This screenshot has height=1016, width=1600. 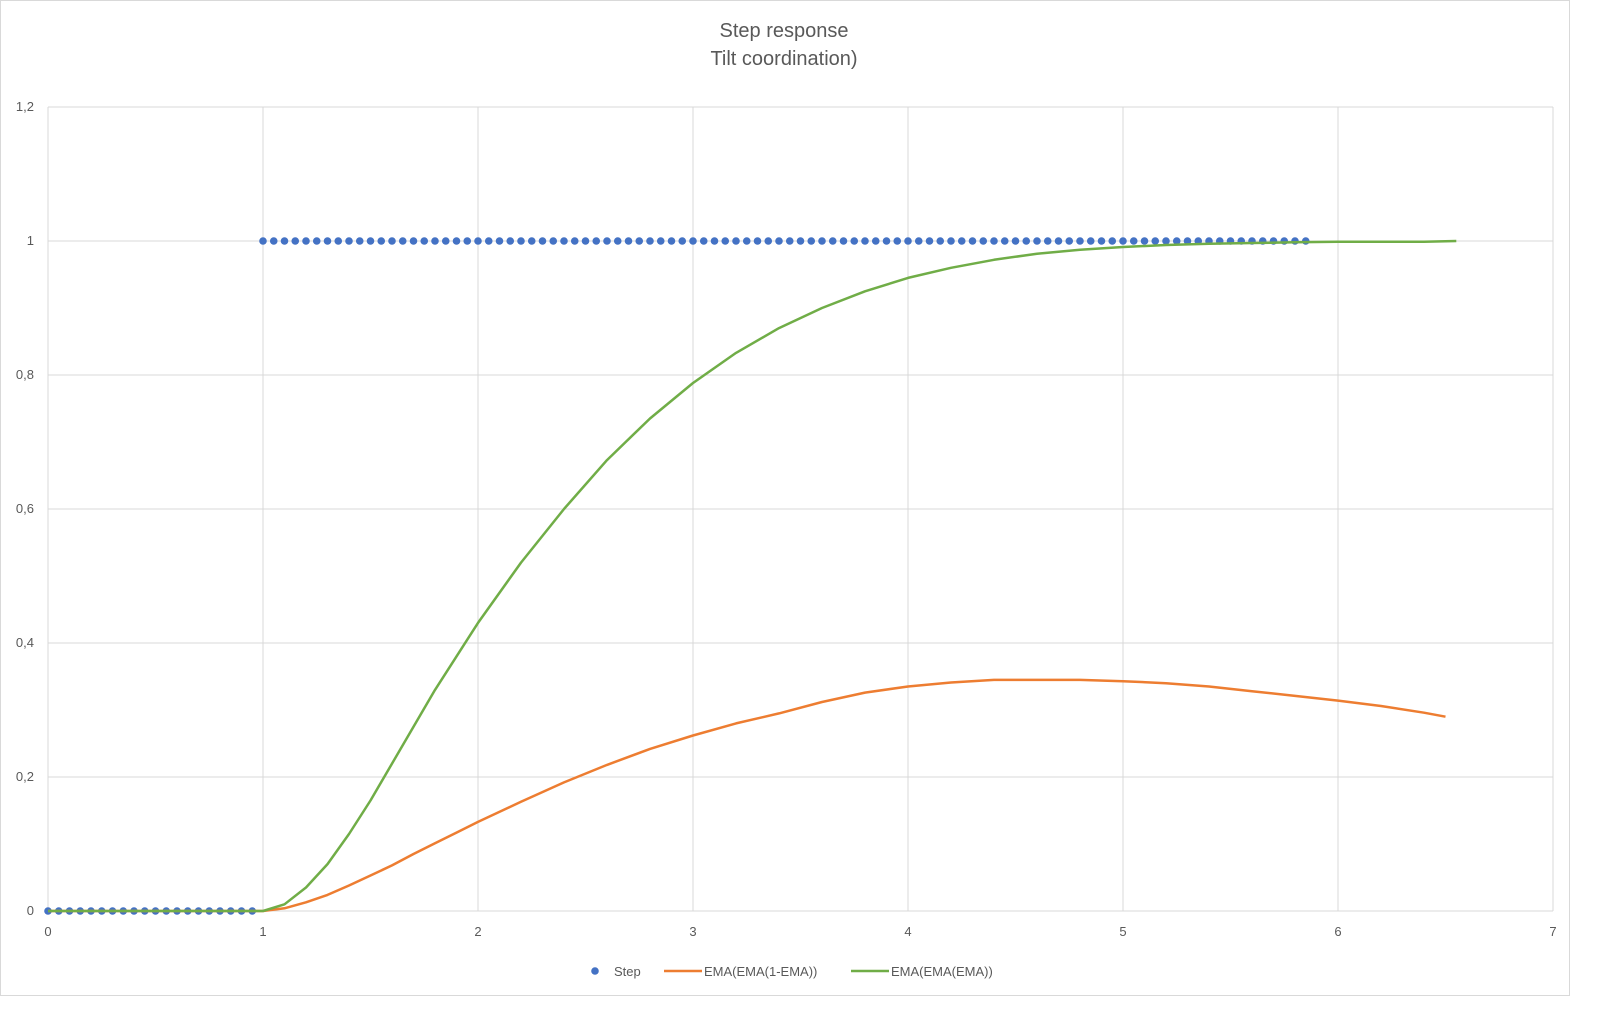 I want to click on chart-title: Step response, so click(x=784, y=31).